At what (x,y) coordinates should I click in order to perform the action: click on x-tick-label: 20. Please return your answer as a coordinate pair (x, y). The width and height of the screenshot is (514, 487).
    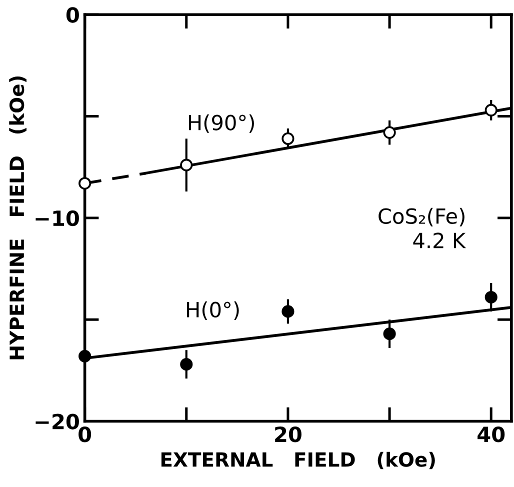
    Looking at the image, I should click on (288, 434).